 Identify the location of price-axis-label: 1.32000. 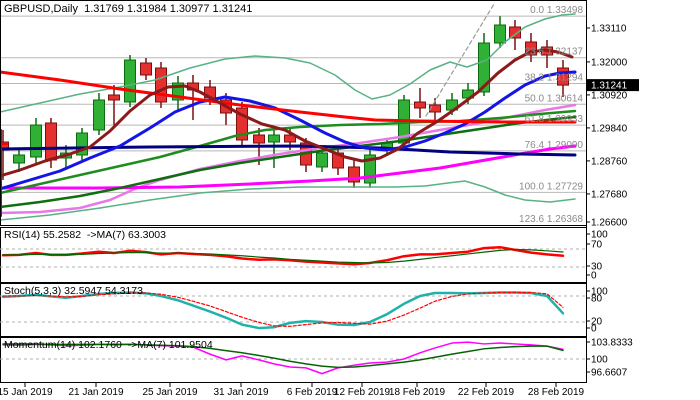
(609, 62).